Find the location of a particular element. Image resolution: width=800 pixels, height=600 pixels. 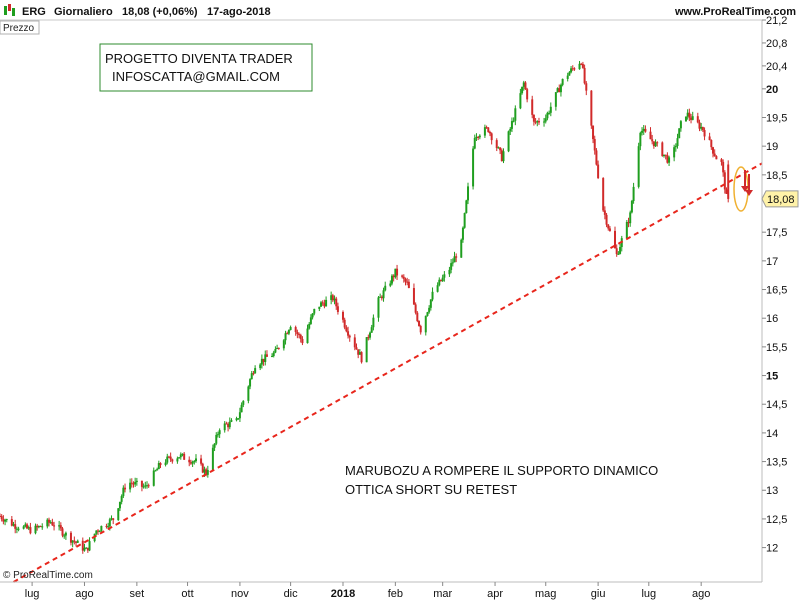

y-tick-label: 13 is located at coordinates (772, 491).